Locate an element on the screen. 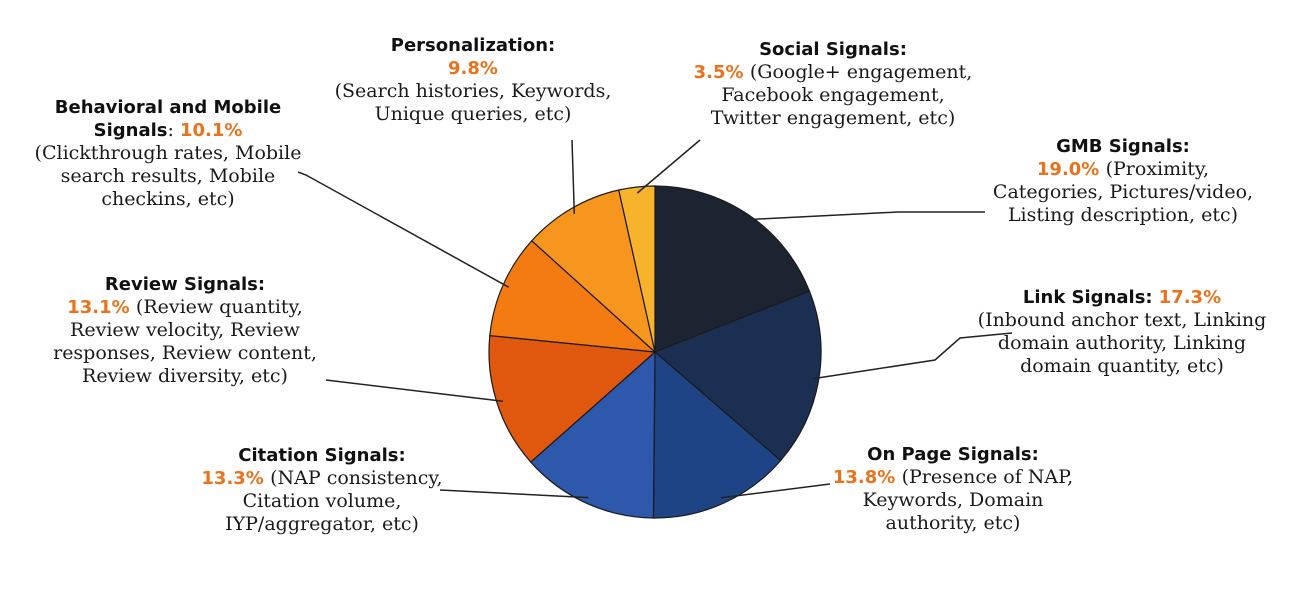 The image size is (1300, 589). label-sep: : is located at coordinates (173, 130).